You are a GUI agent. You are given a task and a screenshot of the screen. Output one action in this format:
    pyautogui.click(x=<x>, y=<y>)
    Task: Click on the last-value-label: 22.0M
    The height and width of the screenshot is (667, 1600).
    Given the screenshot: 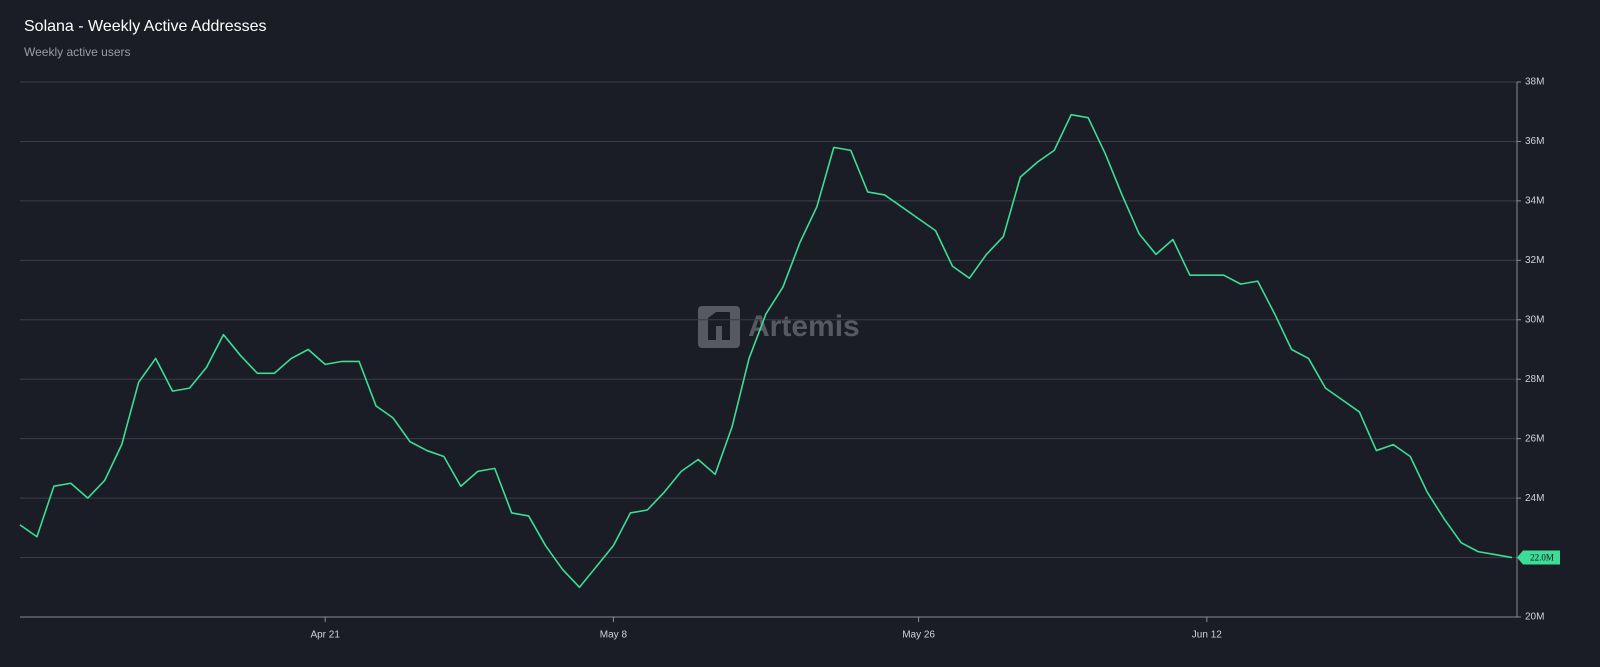 What is the action you would take?
    pyautogui.click(x=1542, y=558)
    